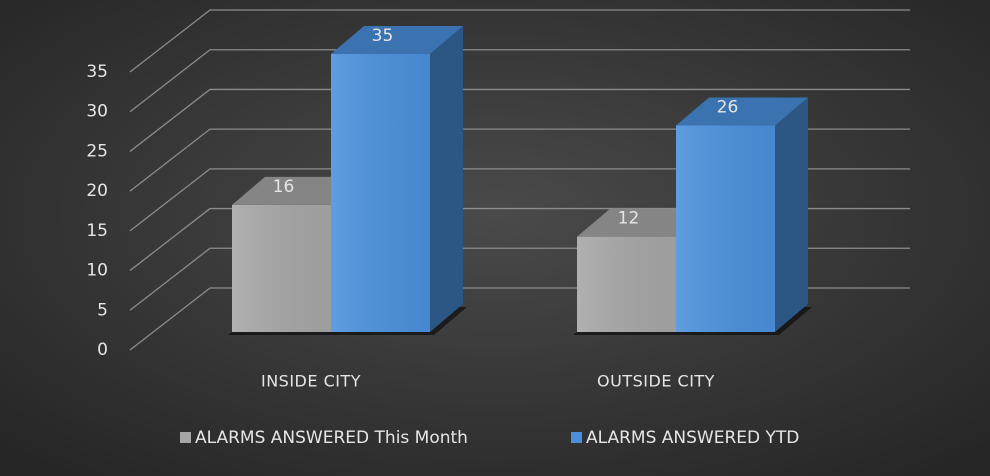 This screenshot has width=990, height=476. I want to click on data-label: 35, so click(383, 36).